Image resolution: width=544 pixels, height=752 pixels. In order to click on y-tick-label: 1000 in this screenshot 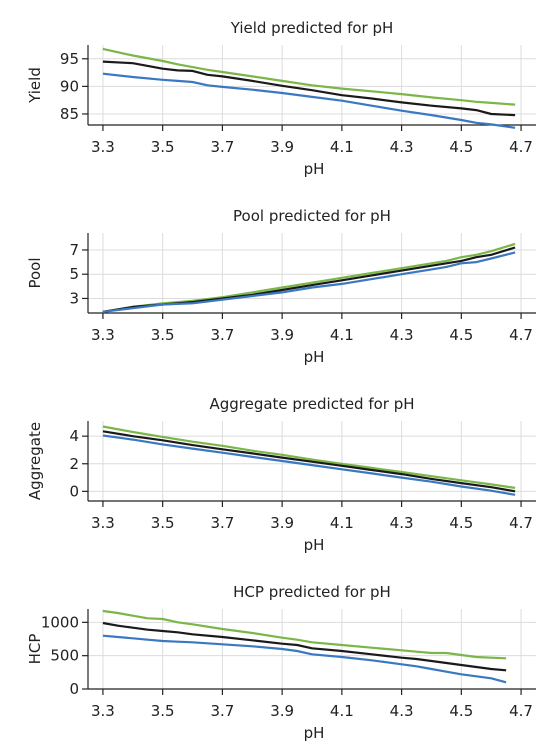, I will do `click(60, 622)`.